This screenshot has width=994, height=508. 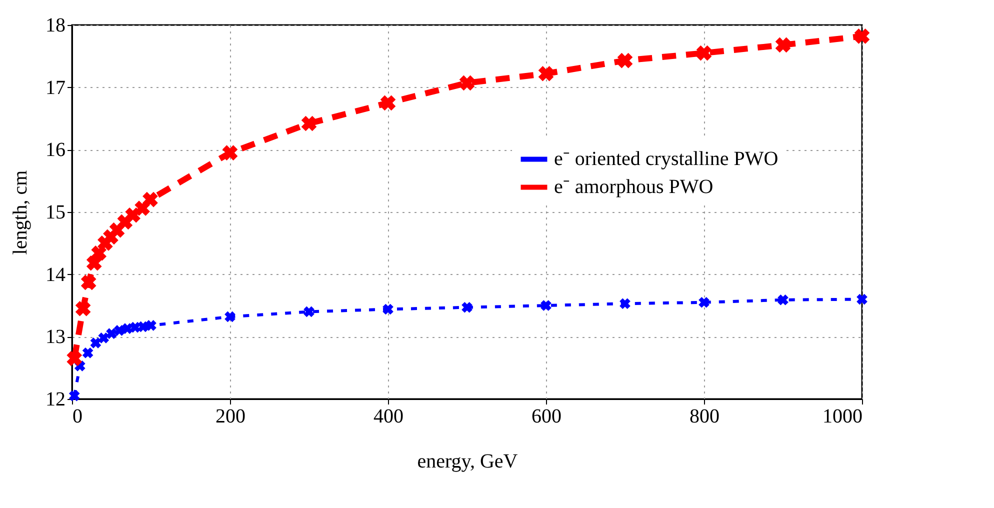 What do you see at coordinates (56, 150) in the screenshot?
I see `y-tick-label: 16` at bounding box center [56, 150].